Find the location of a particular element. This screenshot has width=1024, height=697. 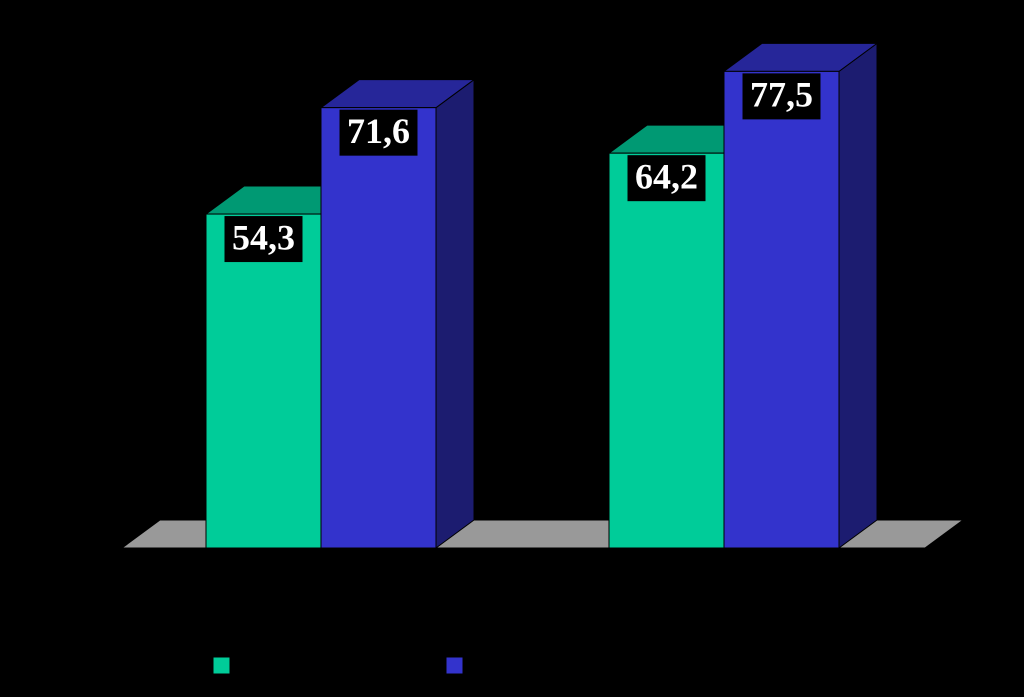

value-label: 71,6 is located at coordinates (378, 131).